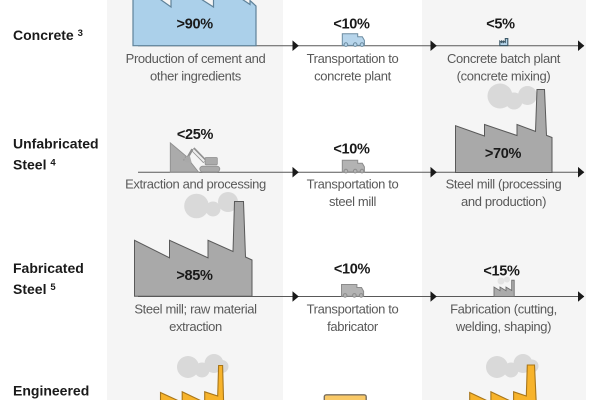  I want to click on svg-text: welding, shaping), so click(503, 326).